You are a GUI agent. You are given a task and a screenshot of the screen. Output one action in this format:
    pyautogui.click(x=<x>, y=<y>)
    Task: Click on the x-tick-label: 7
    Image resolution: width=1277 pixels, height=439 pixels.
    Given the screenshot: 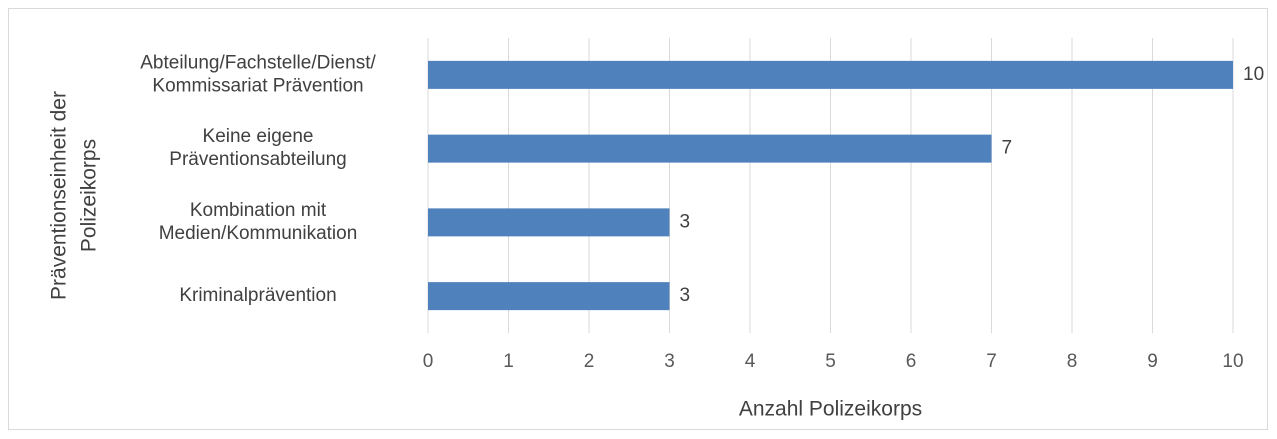 What is the action you would take?
    pyautogui.click(x=991, y=361)
    